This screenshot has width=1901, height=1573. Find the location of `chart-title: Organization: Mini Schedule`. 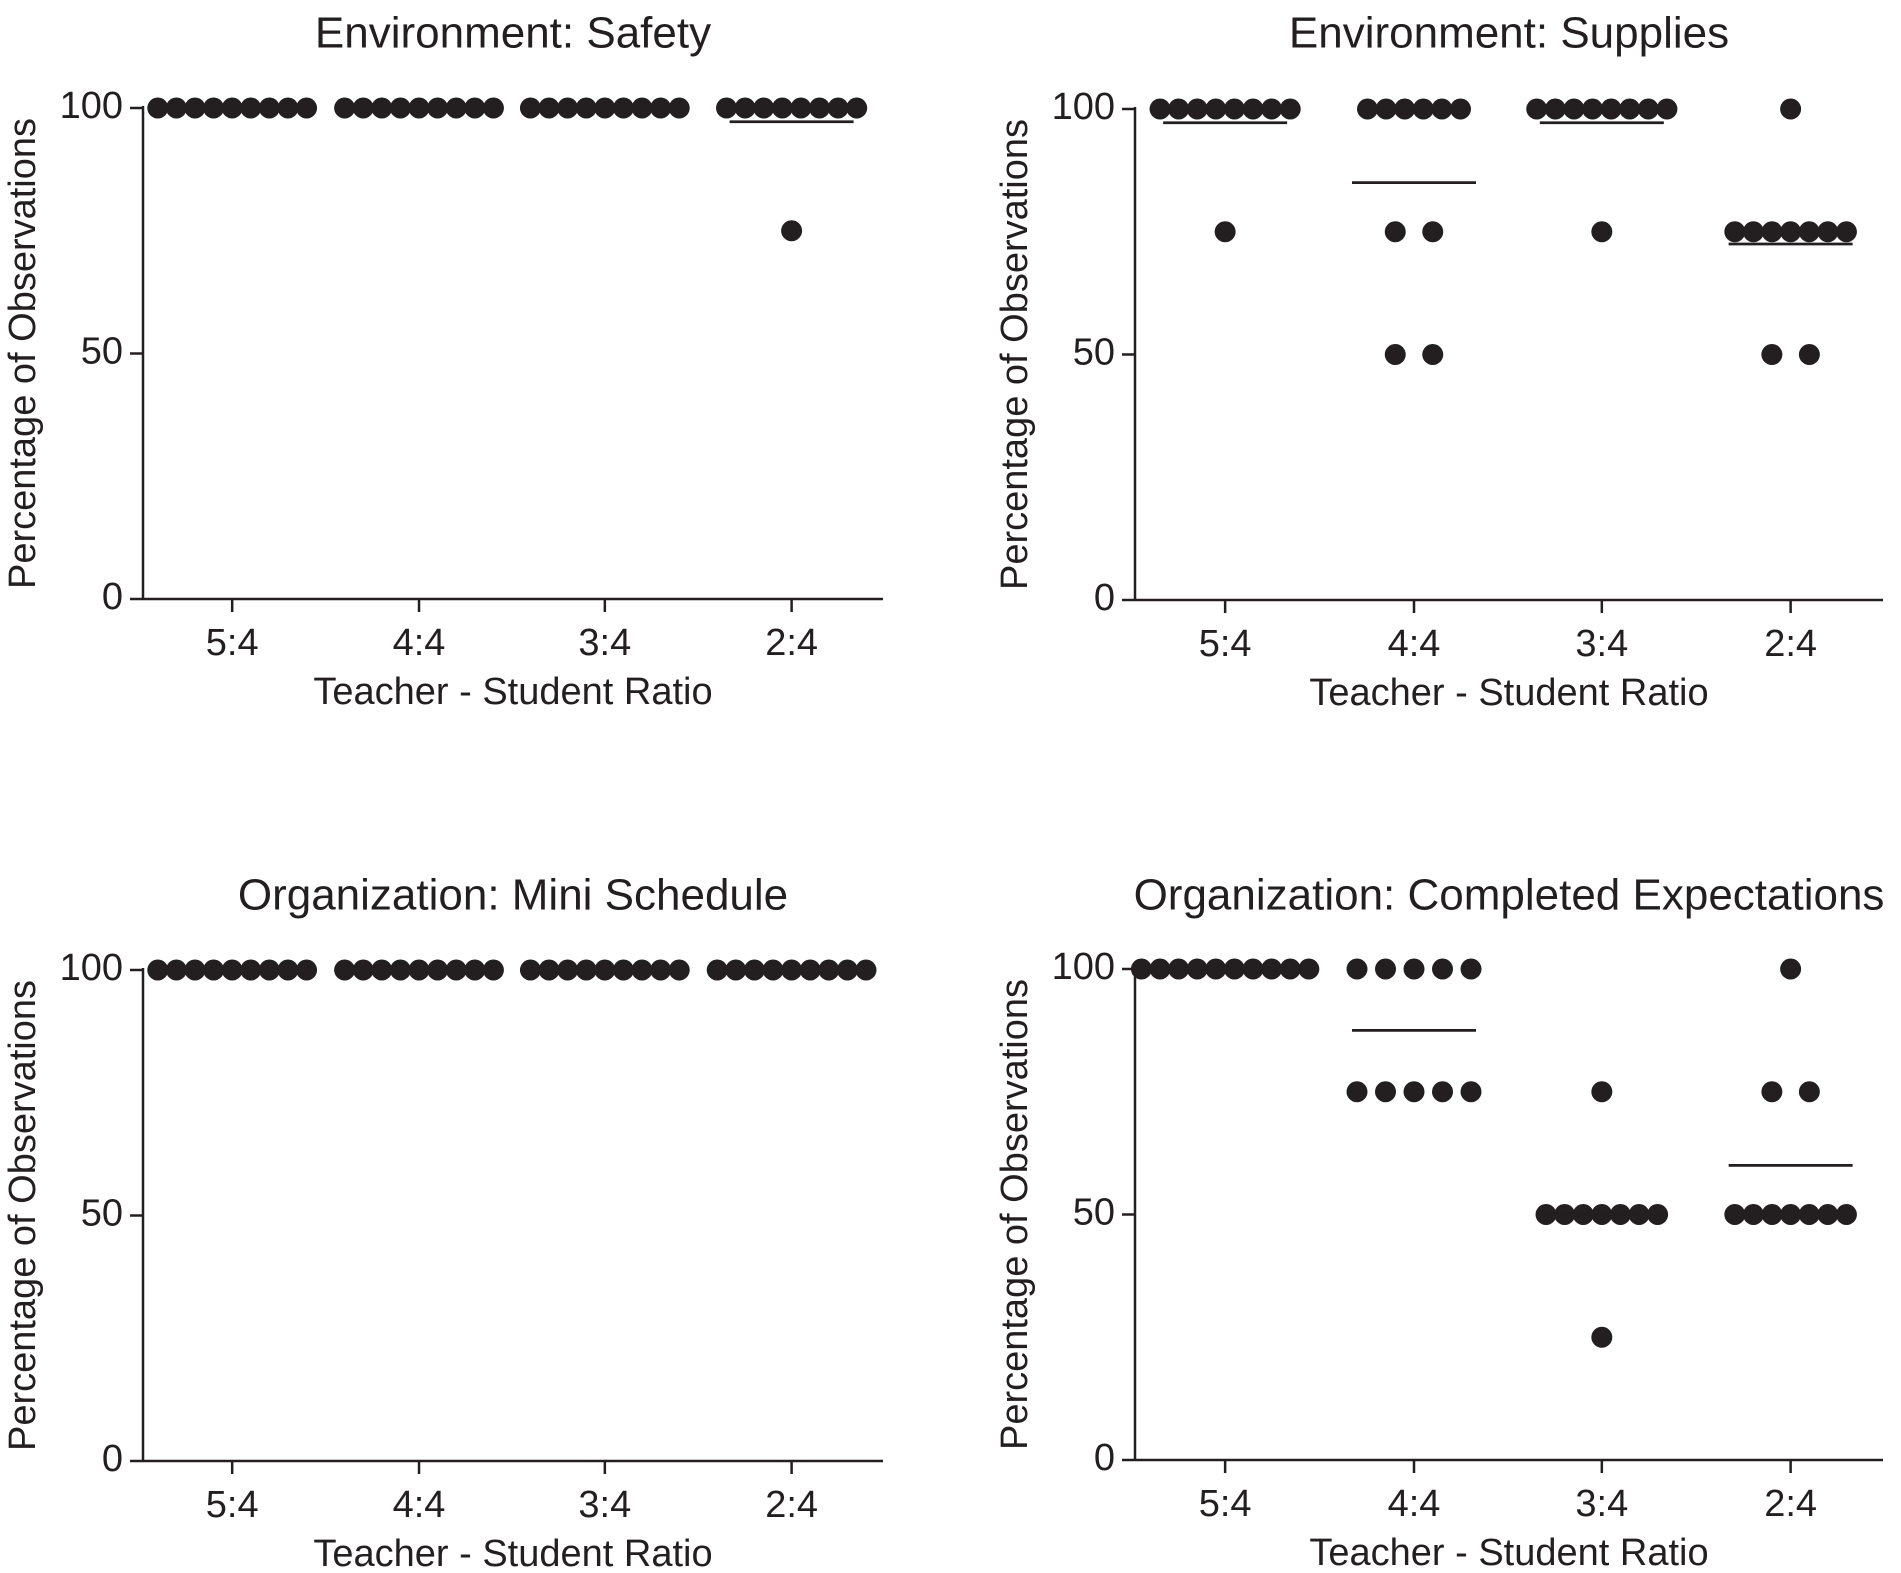

chart-title: Organization: Mini Schedule is located at coordinates (513, 895).